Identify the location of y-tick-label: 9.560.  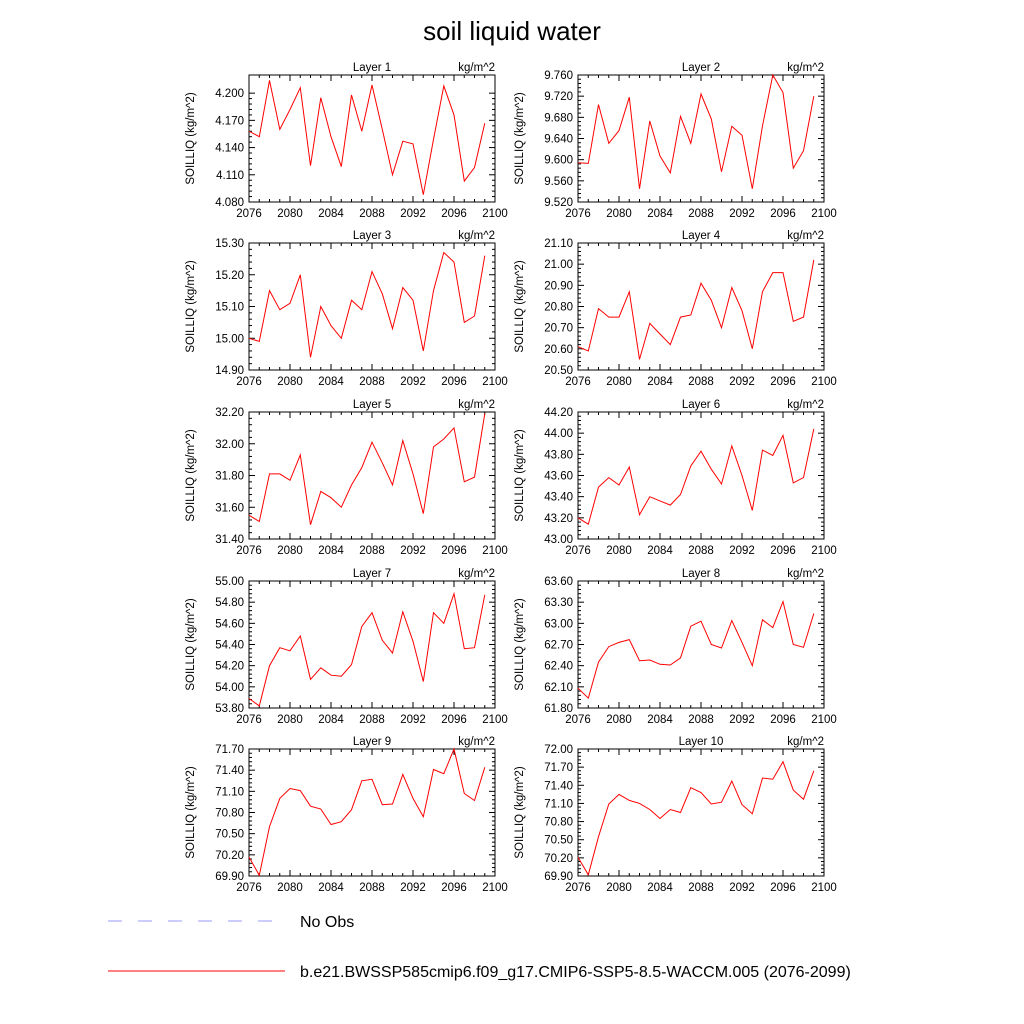
(558, 182).